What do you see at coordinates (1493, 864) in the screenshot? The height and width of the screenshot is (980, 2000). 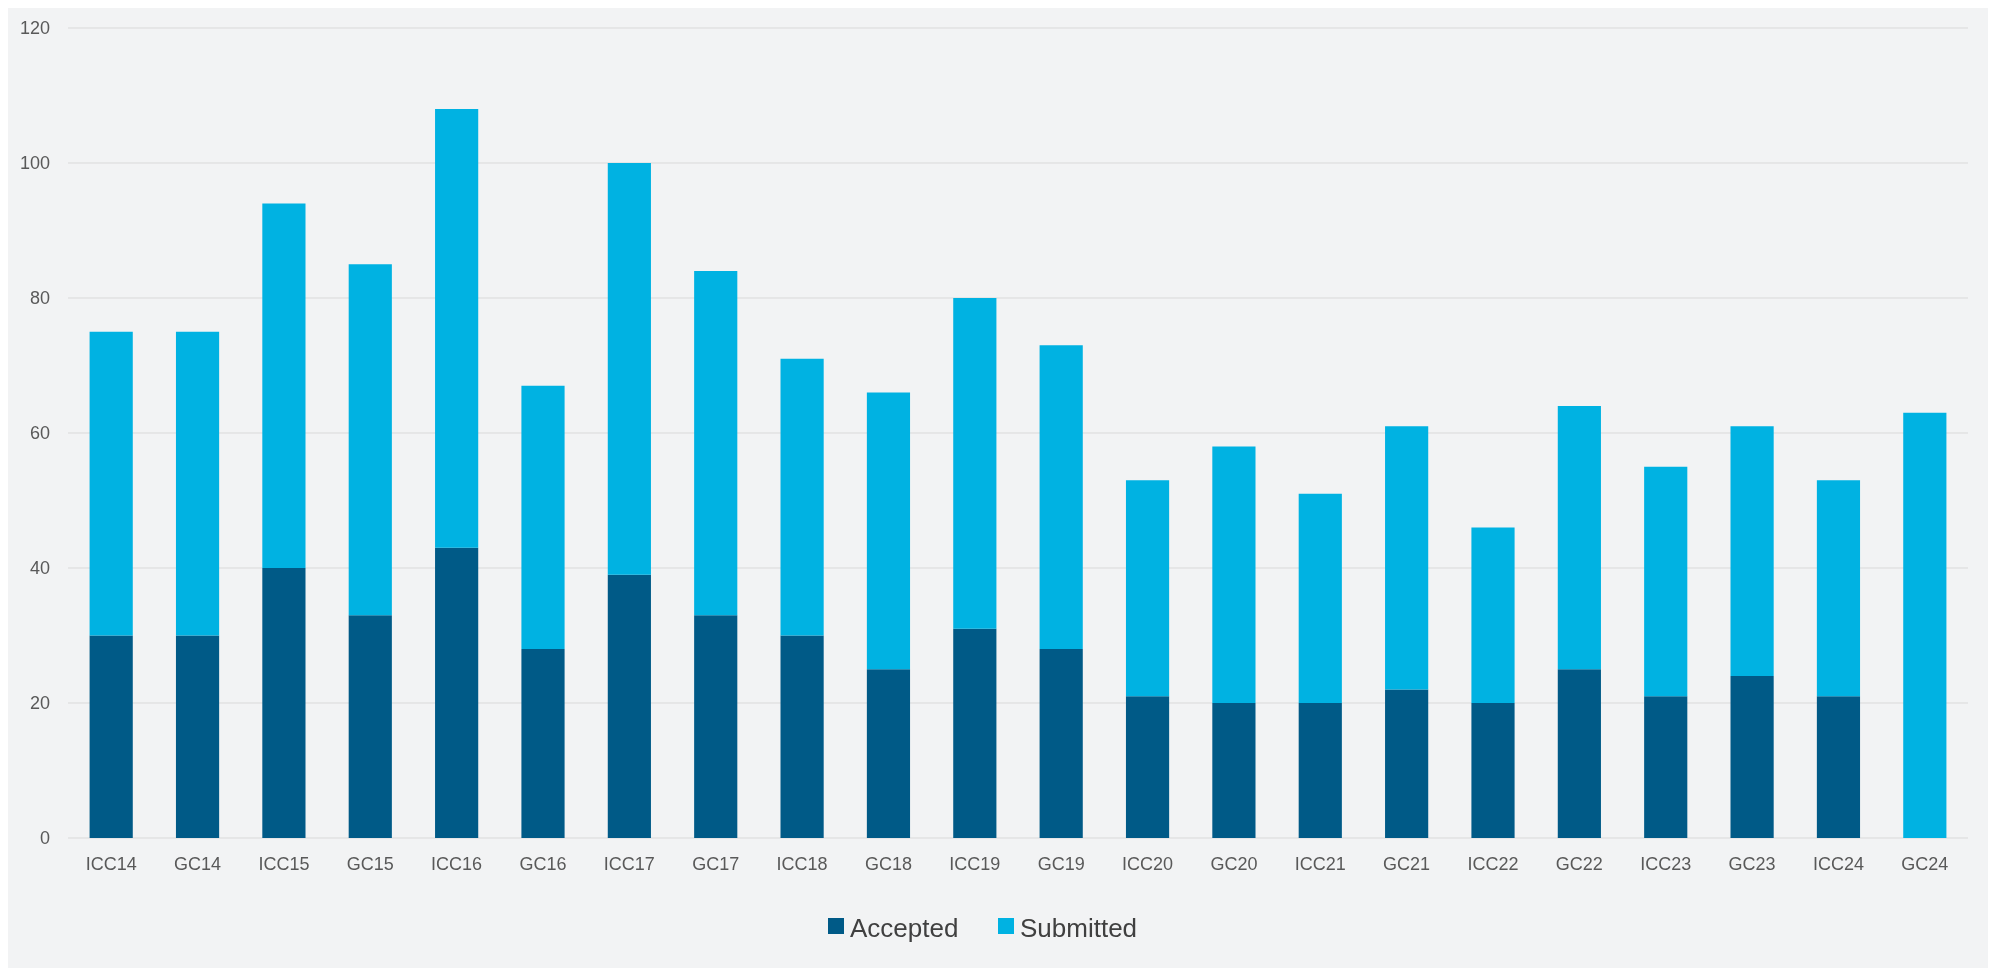 I see `x-tick-label: ICC22` at bounding box center [1493, 864].